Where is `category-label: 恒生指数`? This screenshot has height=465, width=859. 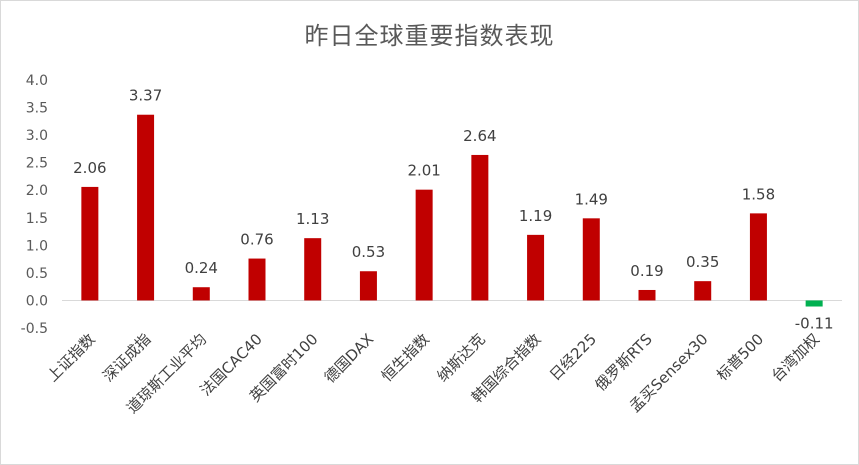 category-label: 恒生指数 is located at coordinates (405, 357).